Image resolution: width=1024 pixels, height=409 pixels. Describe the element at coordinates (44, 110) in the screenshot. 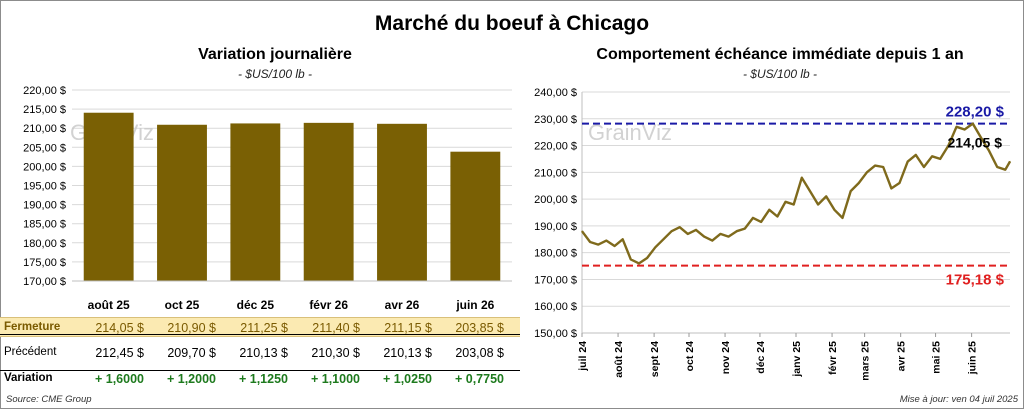

I see `y-tick-label: 215,00 $` at that location.